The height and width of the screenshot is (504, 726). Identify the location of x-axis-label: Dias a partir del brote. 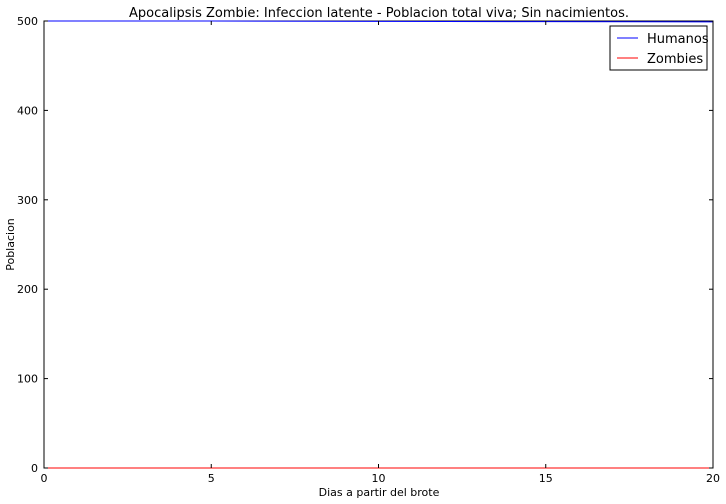
(379, 492).